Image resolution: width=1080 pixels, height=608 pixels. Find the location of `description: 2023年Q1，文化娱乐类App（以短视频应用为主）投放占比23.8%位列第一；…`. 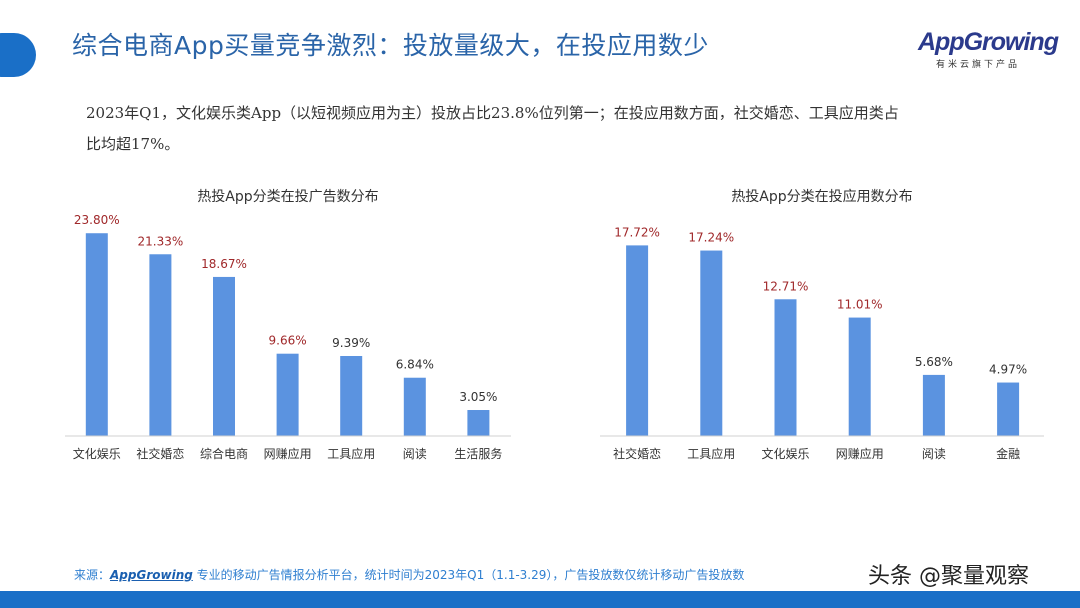

description: 2023年Q1，文化娱乐类App（以短视频应用为主）投放占比23.8%位列第一；… is located at coordinates (492, 128).